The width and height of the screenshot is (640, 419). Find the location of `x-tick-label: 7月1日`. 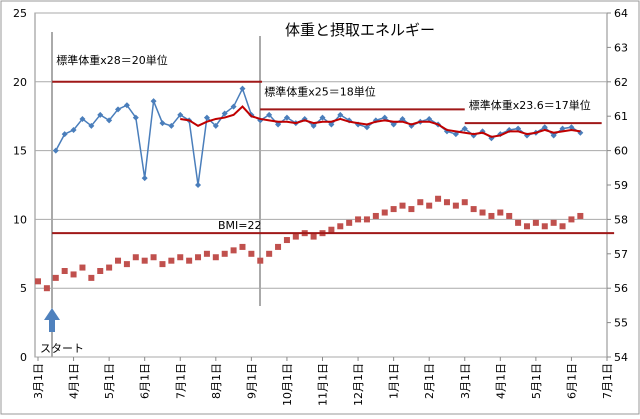

x-tick-label: 7月1日 is located at coordinates (607, 381).